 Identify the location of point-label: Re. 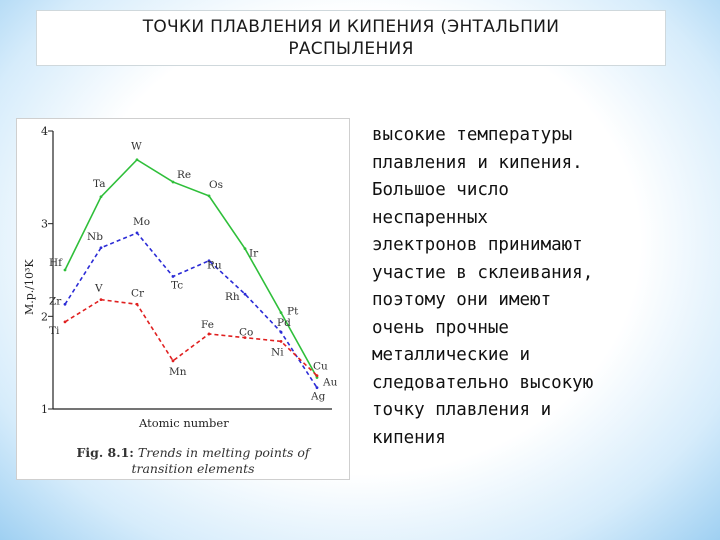
(184, 175).